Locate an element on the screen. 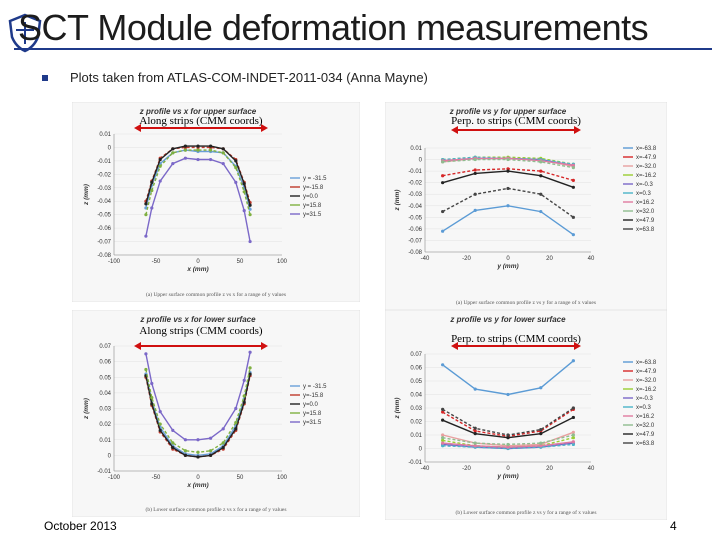  arrow-annotation: Along strips (CMM coords) is located at coordinates (200, 121).